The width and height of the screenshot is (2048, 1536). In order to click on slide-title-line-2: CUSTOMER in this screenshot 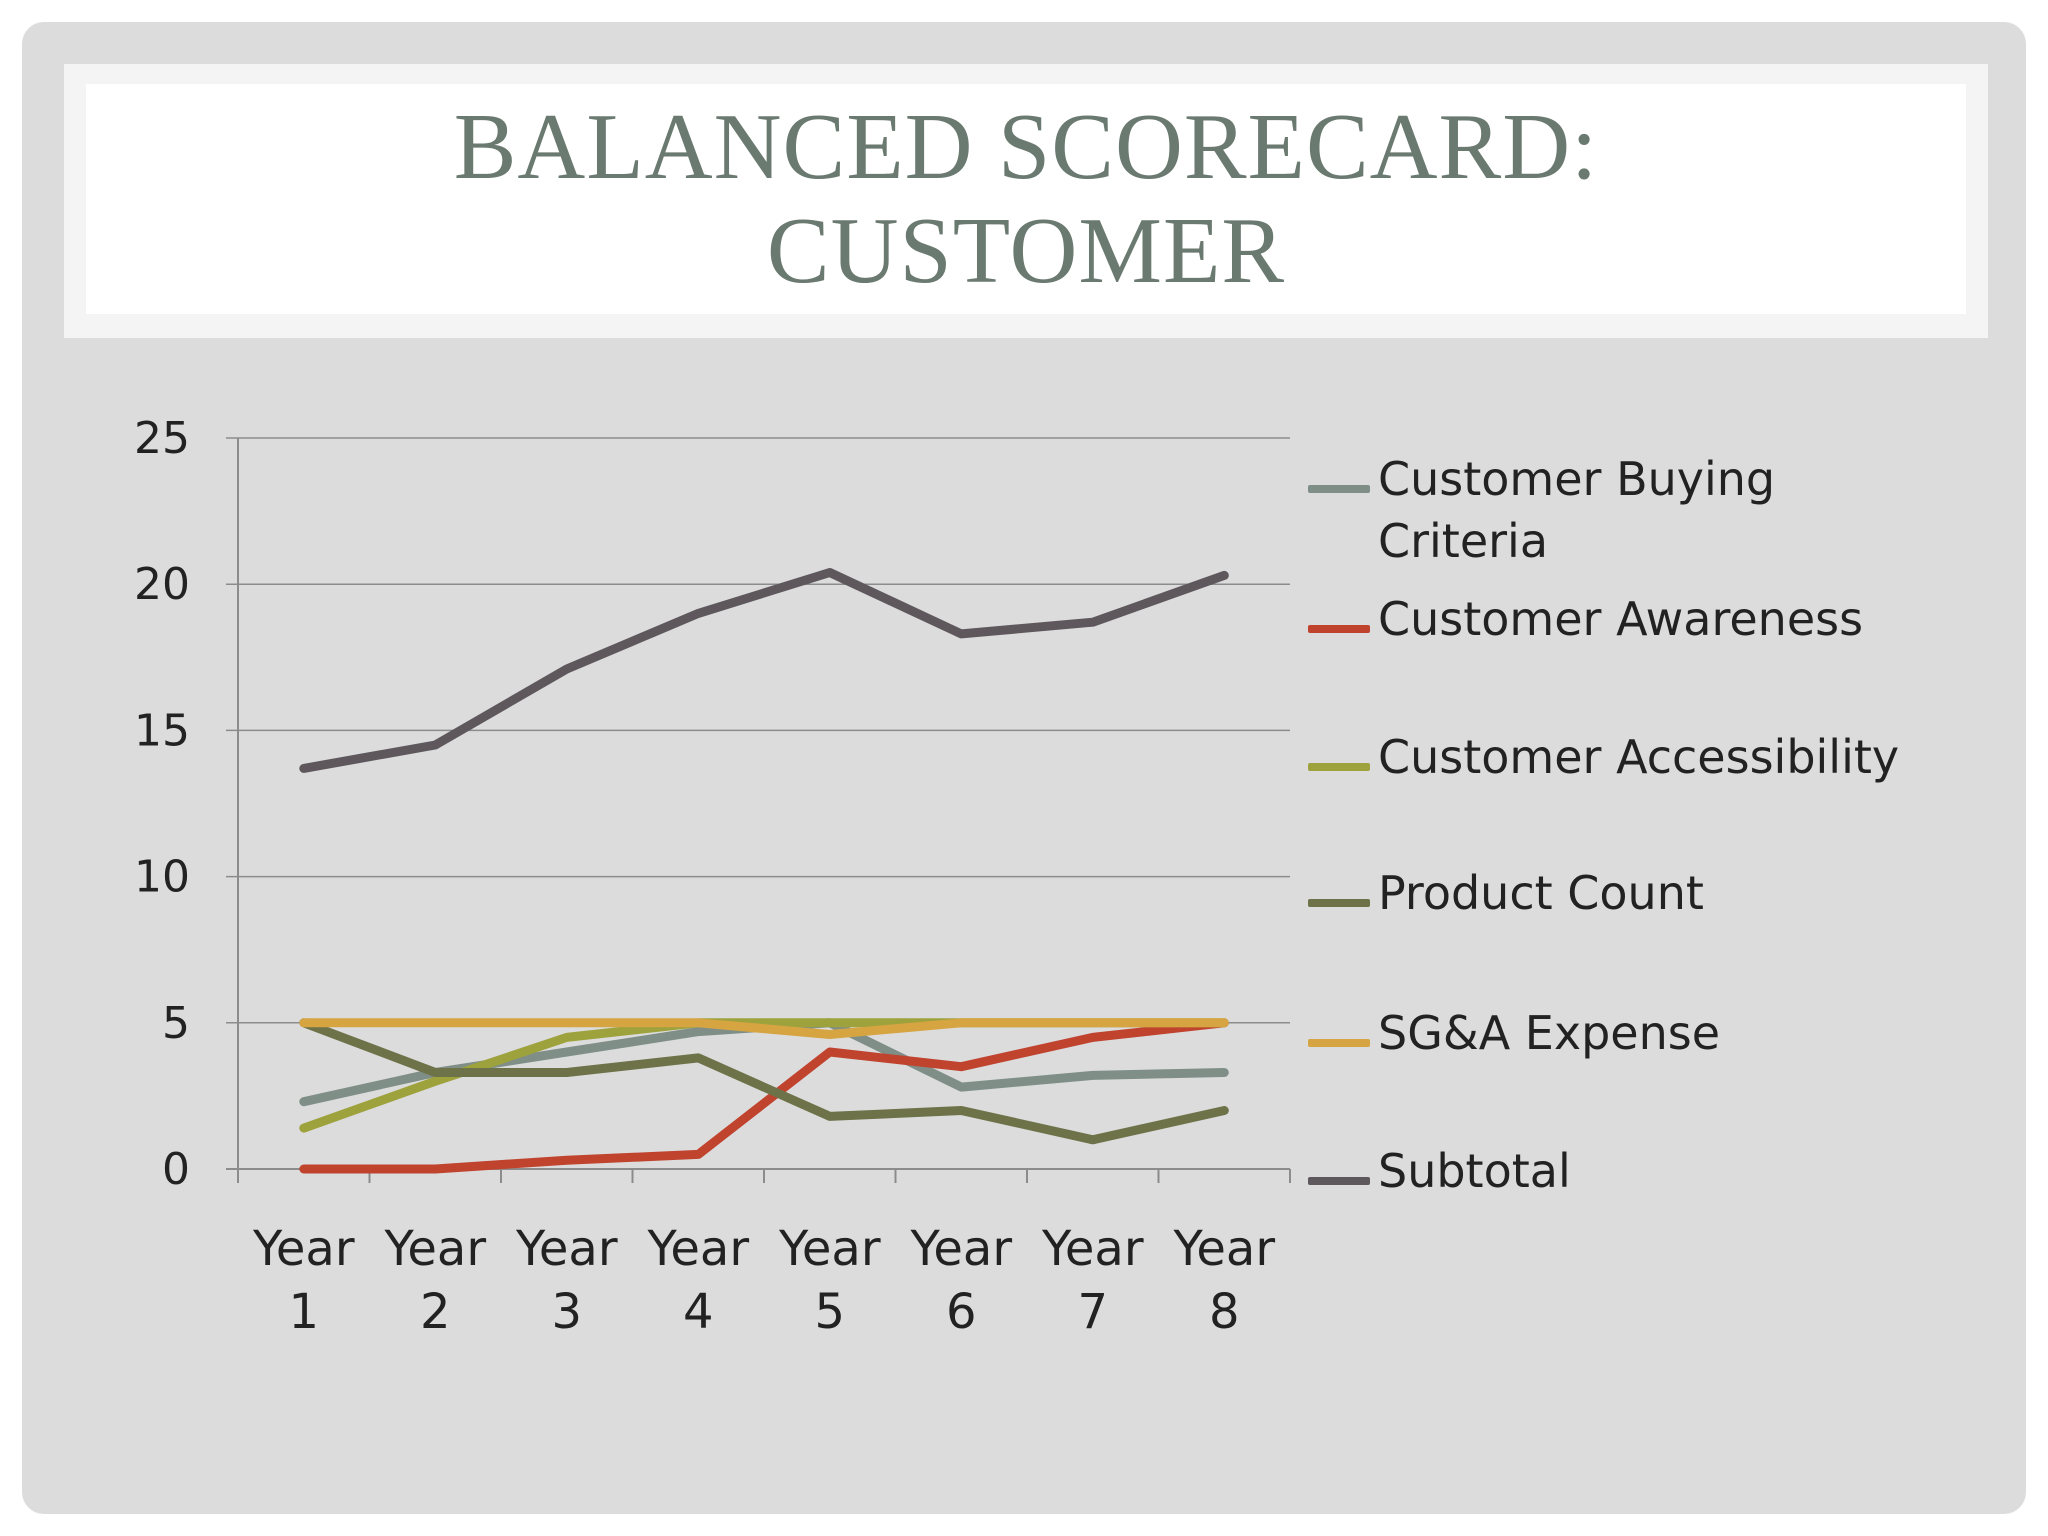, I will do `click(1026, 251)`.